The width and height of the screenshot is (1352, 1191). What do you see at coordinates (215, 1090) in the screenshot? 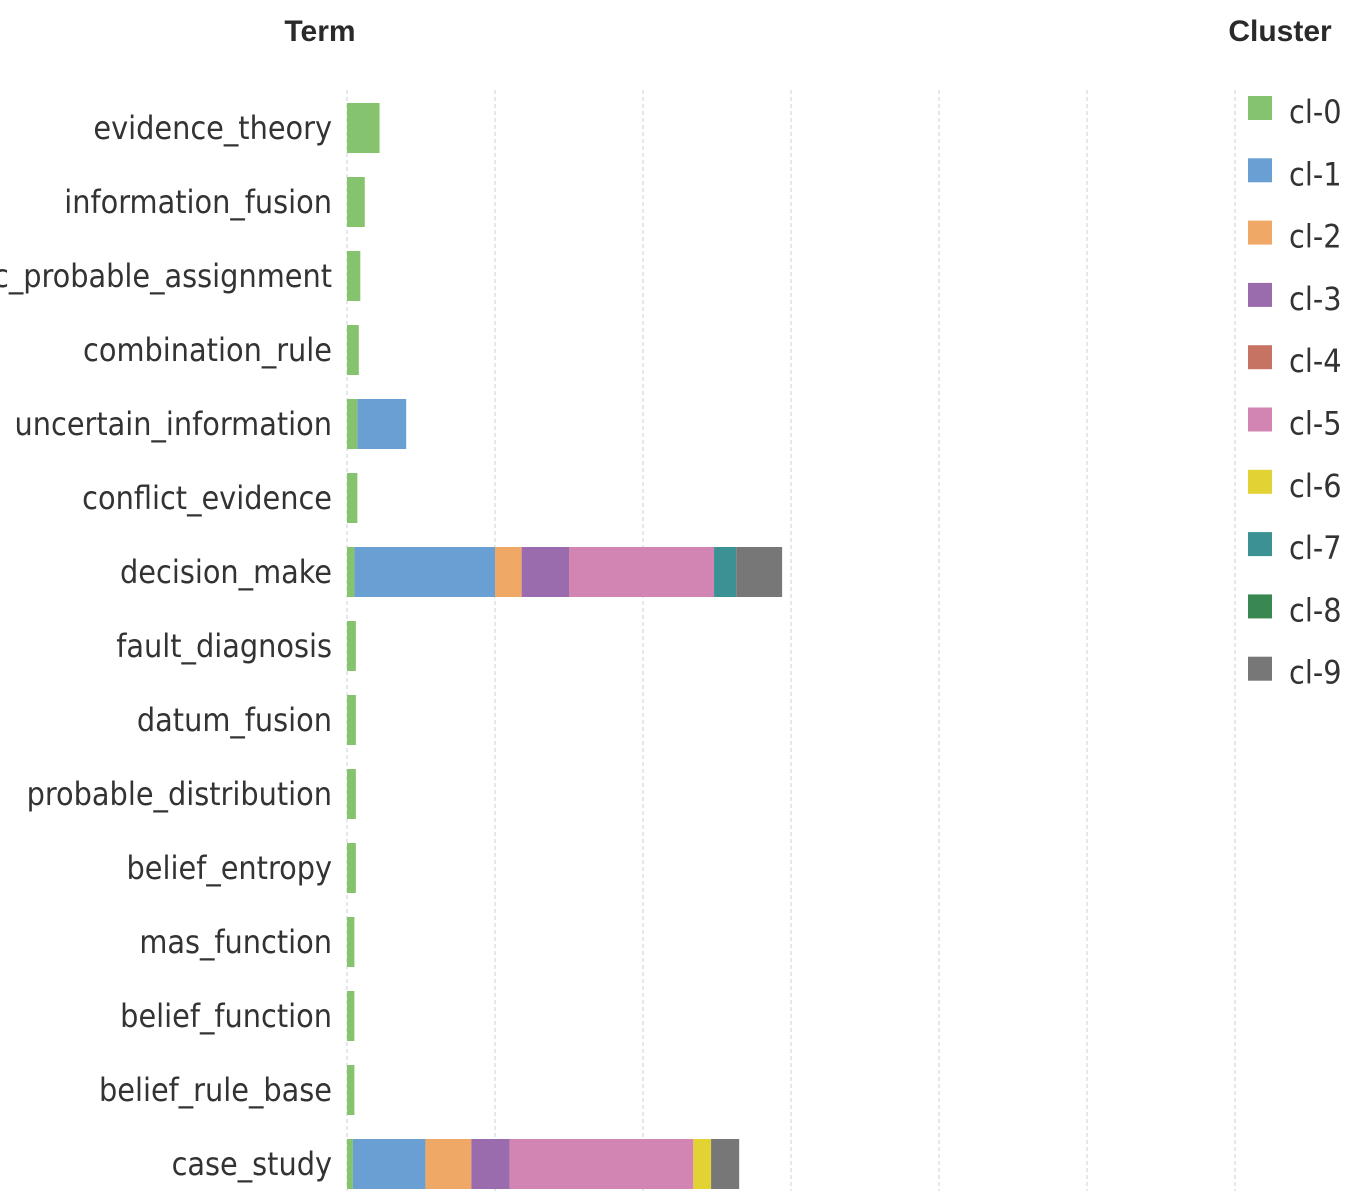
I see `term-label: belief_rule_base` at bounding box center [215, 1090].